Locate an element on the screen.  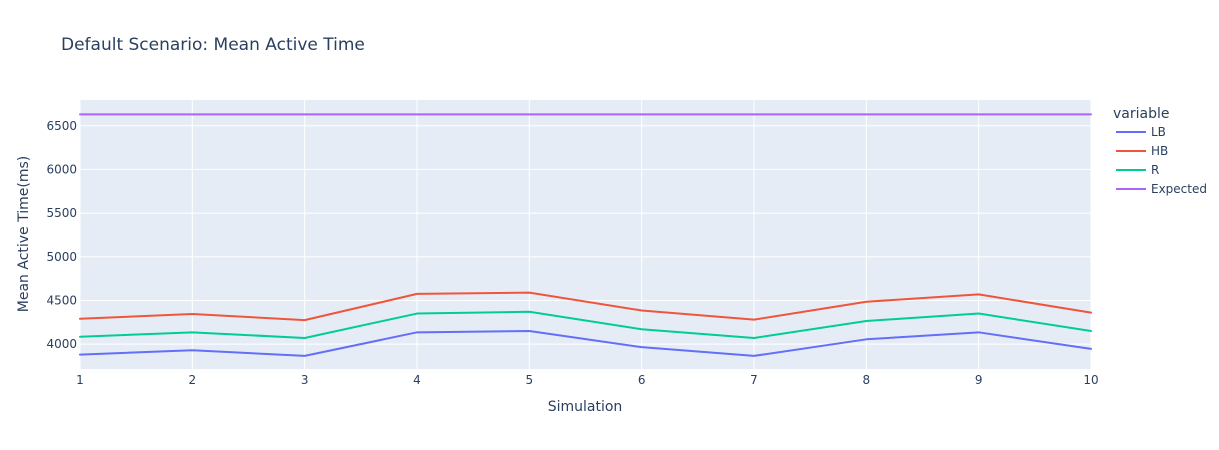
y-axis-title: Mean Active Time(ms) is located at coordinates (24, 234).